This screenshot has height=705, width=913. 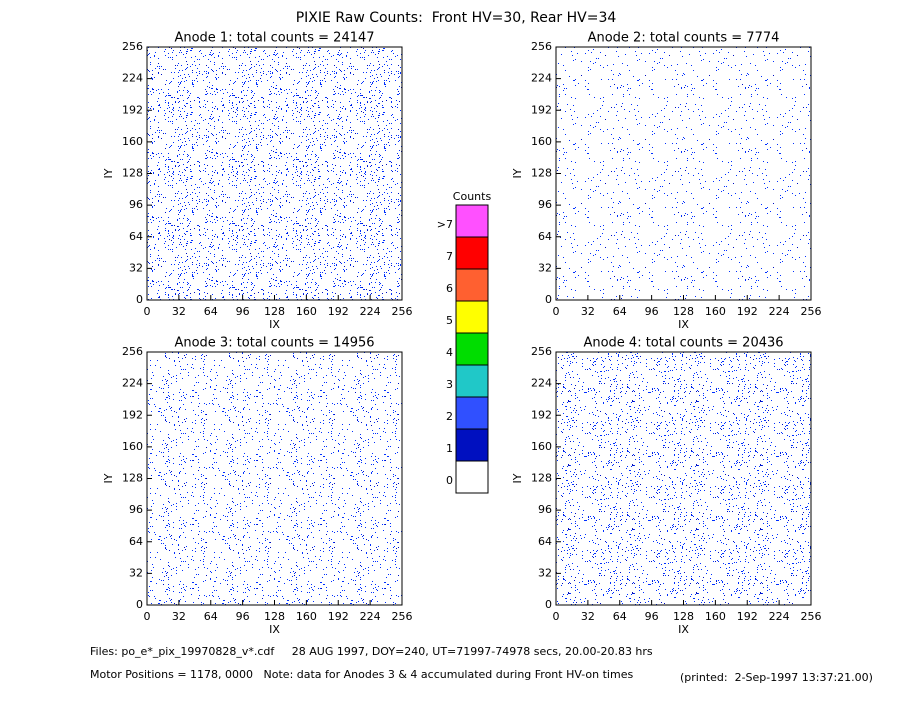 I want to click on colorbar-label: 1, so click(x=449, y=448).